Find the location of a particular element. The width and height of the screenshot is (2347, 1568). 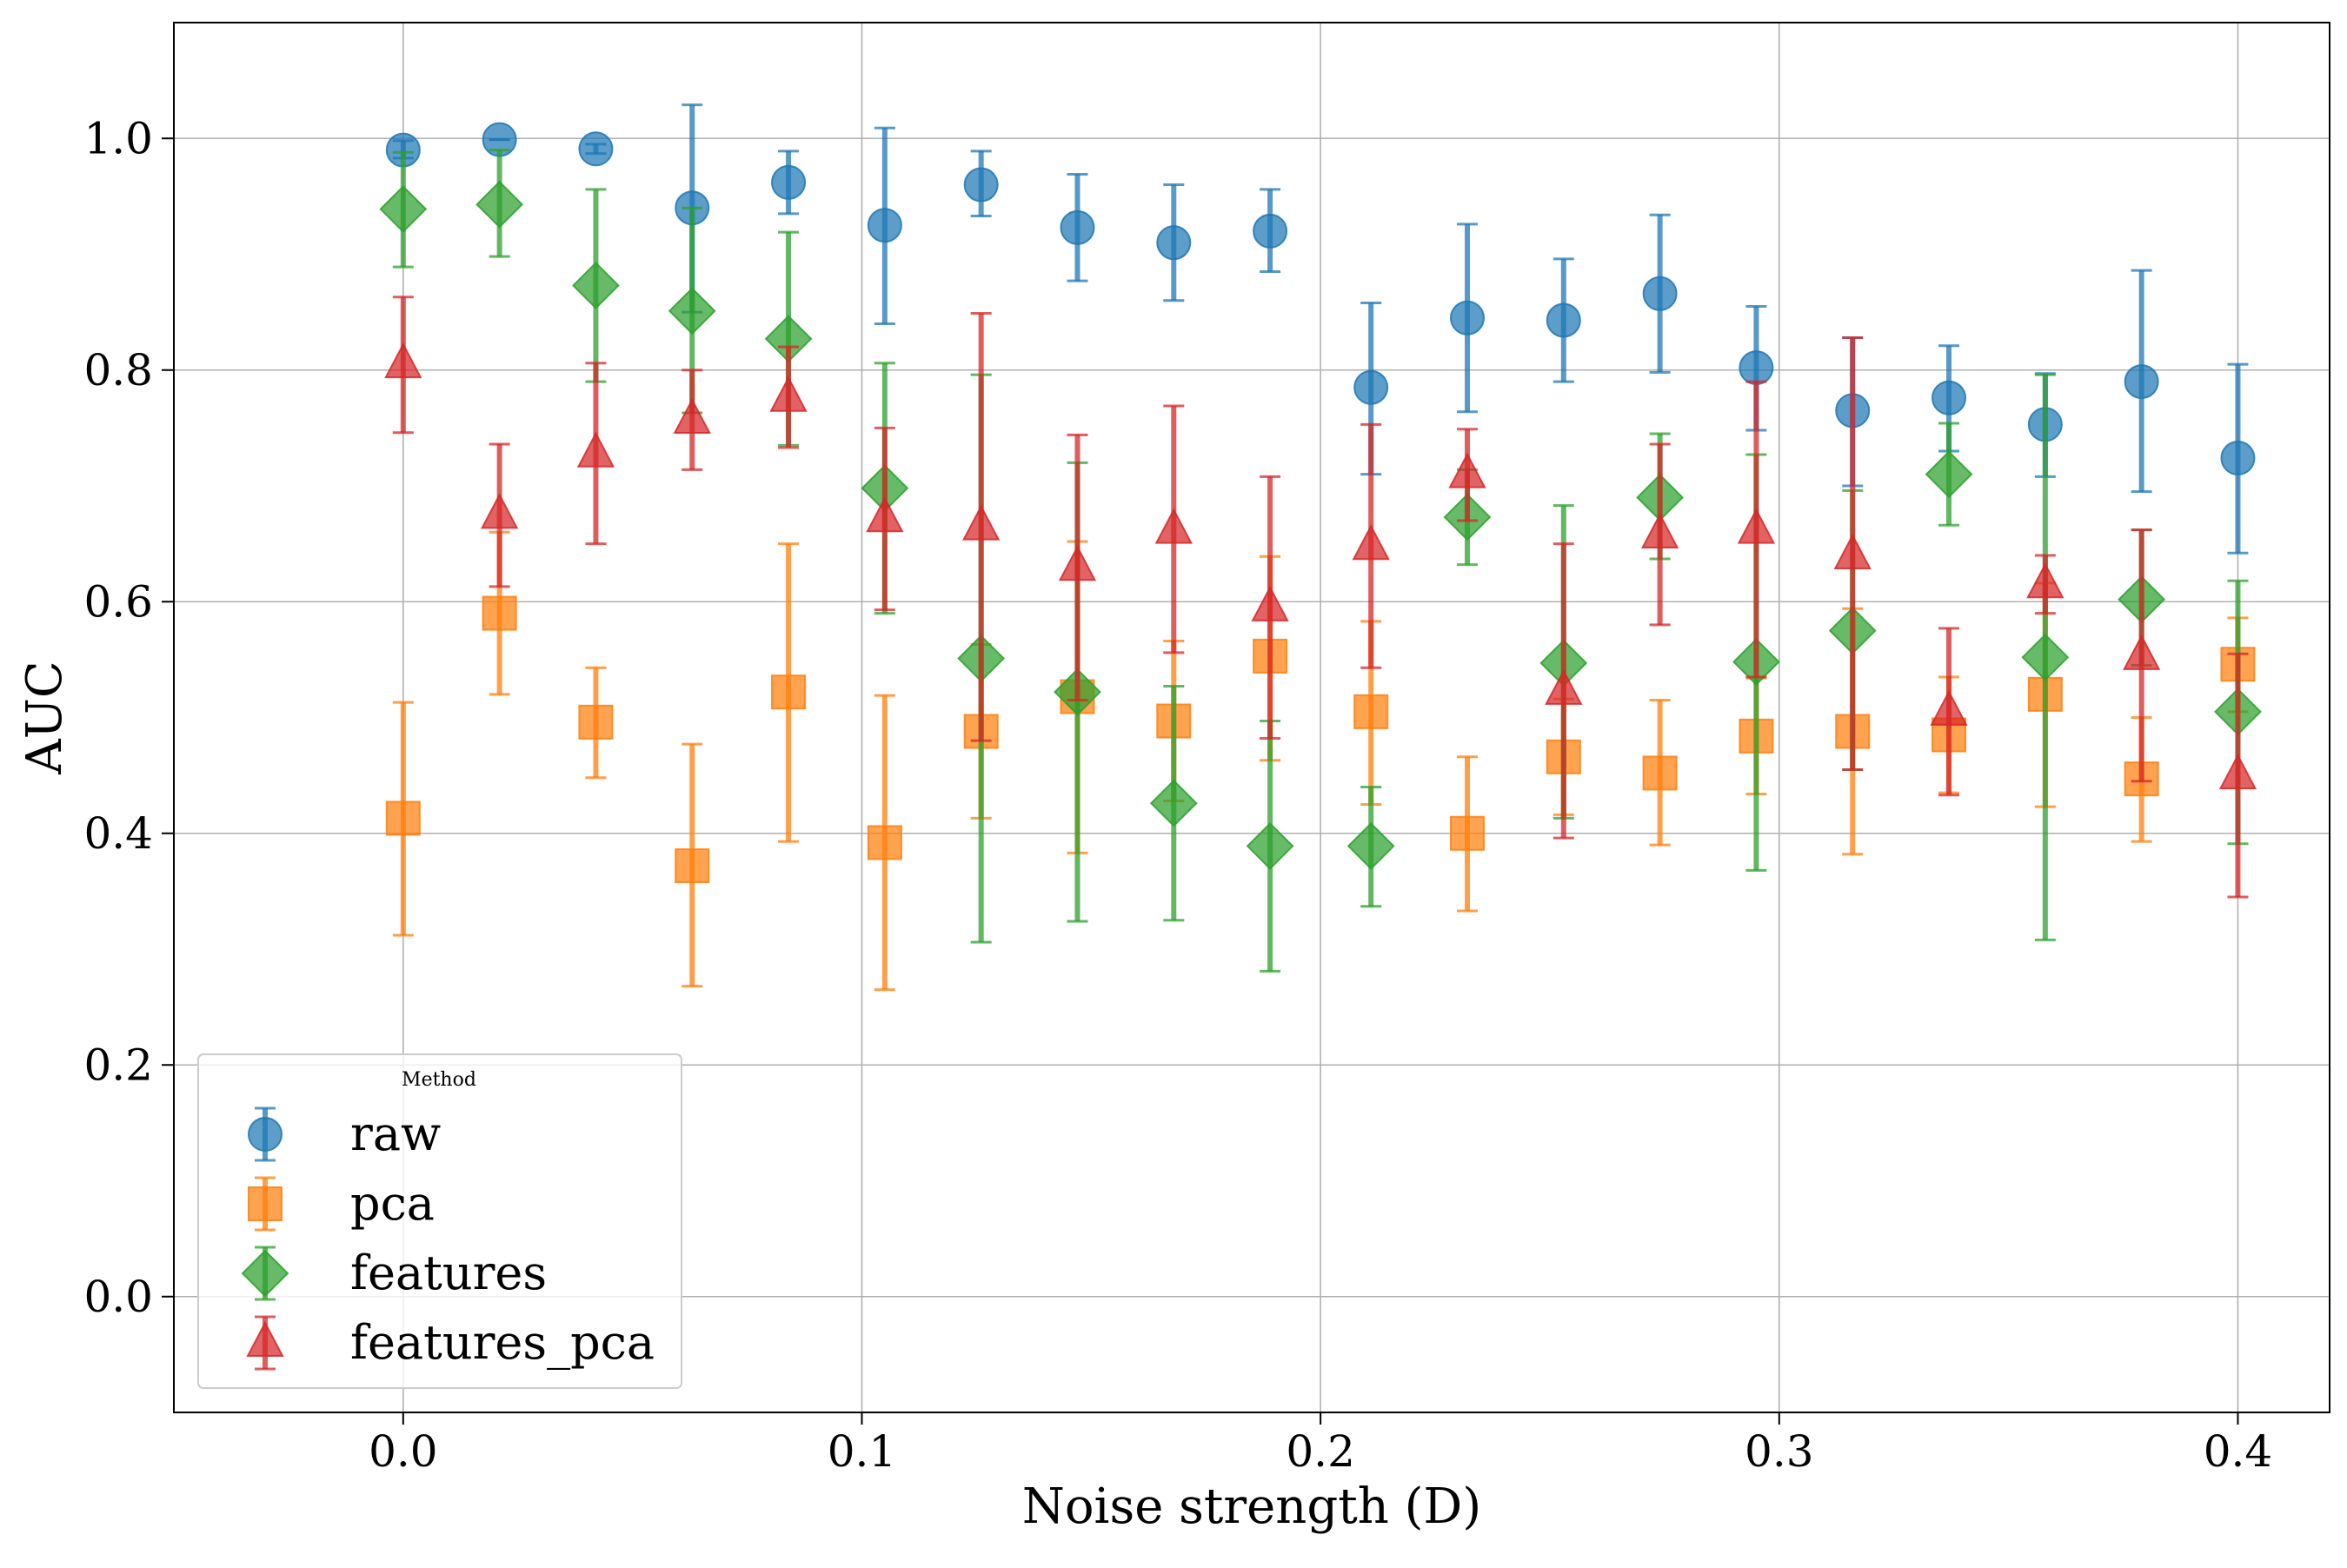

y-tick-label: 0.4 is located at coordinates (118, 833).